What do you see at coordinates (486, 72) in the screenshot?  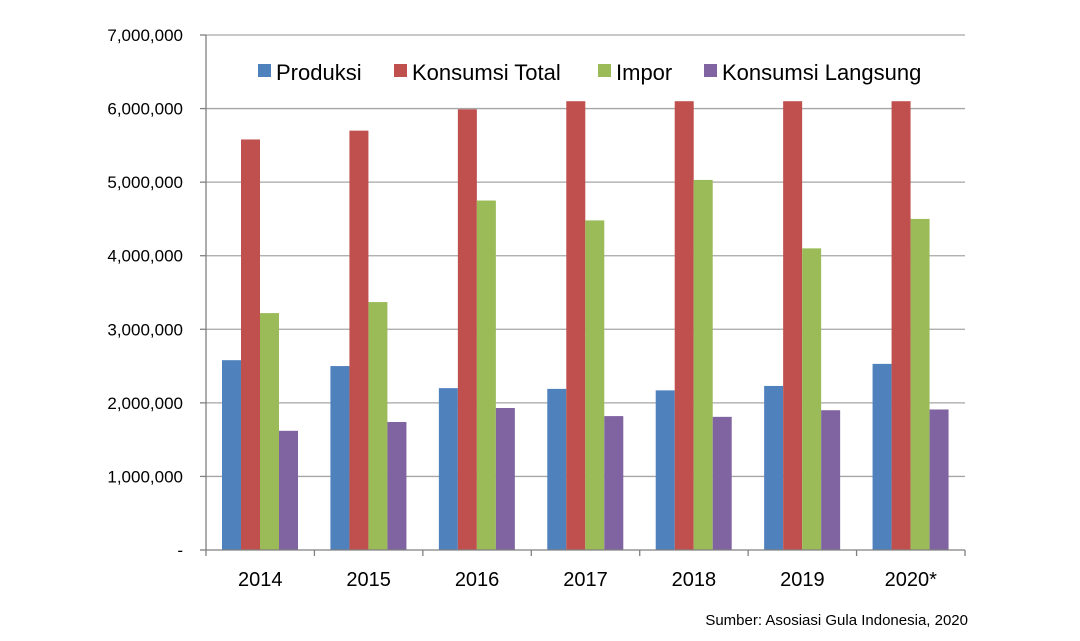 I see `legend-label: Konsumsi Total` at bounding box center [486, 72].